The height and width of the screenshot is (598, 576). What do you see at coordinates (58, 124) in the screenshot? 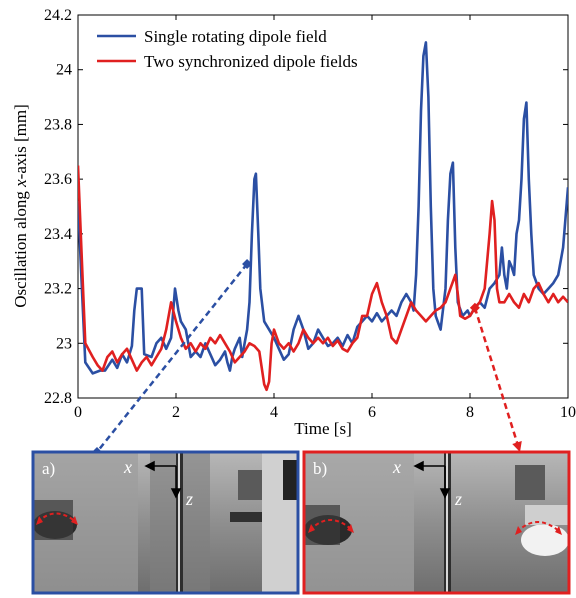
I see `y-tick-label: 23.8` at bounding box center [58, 124].